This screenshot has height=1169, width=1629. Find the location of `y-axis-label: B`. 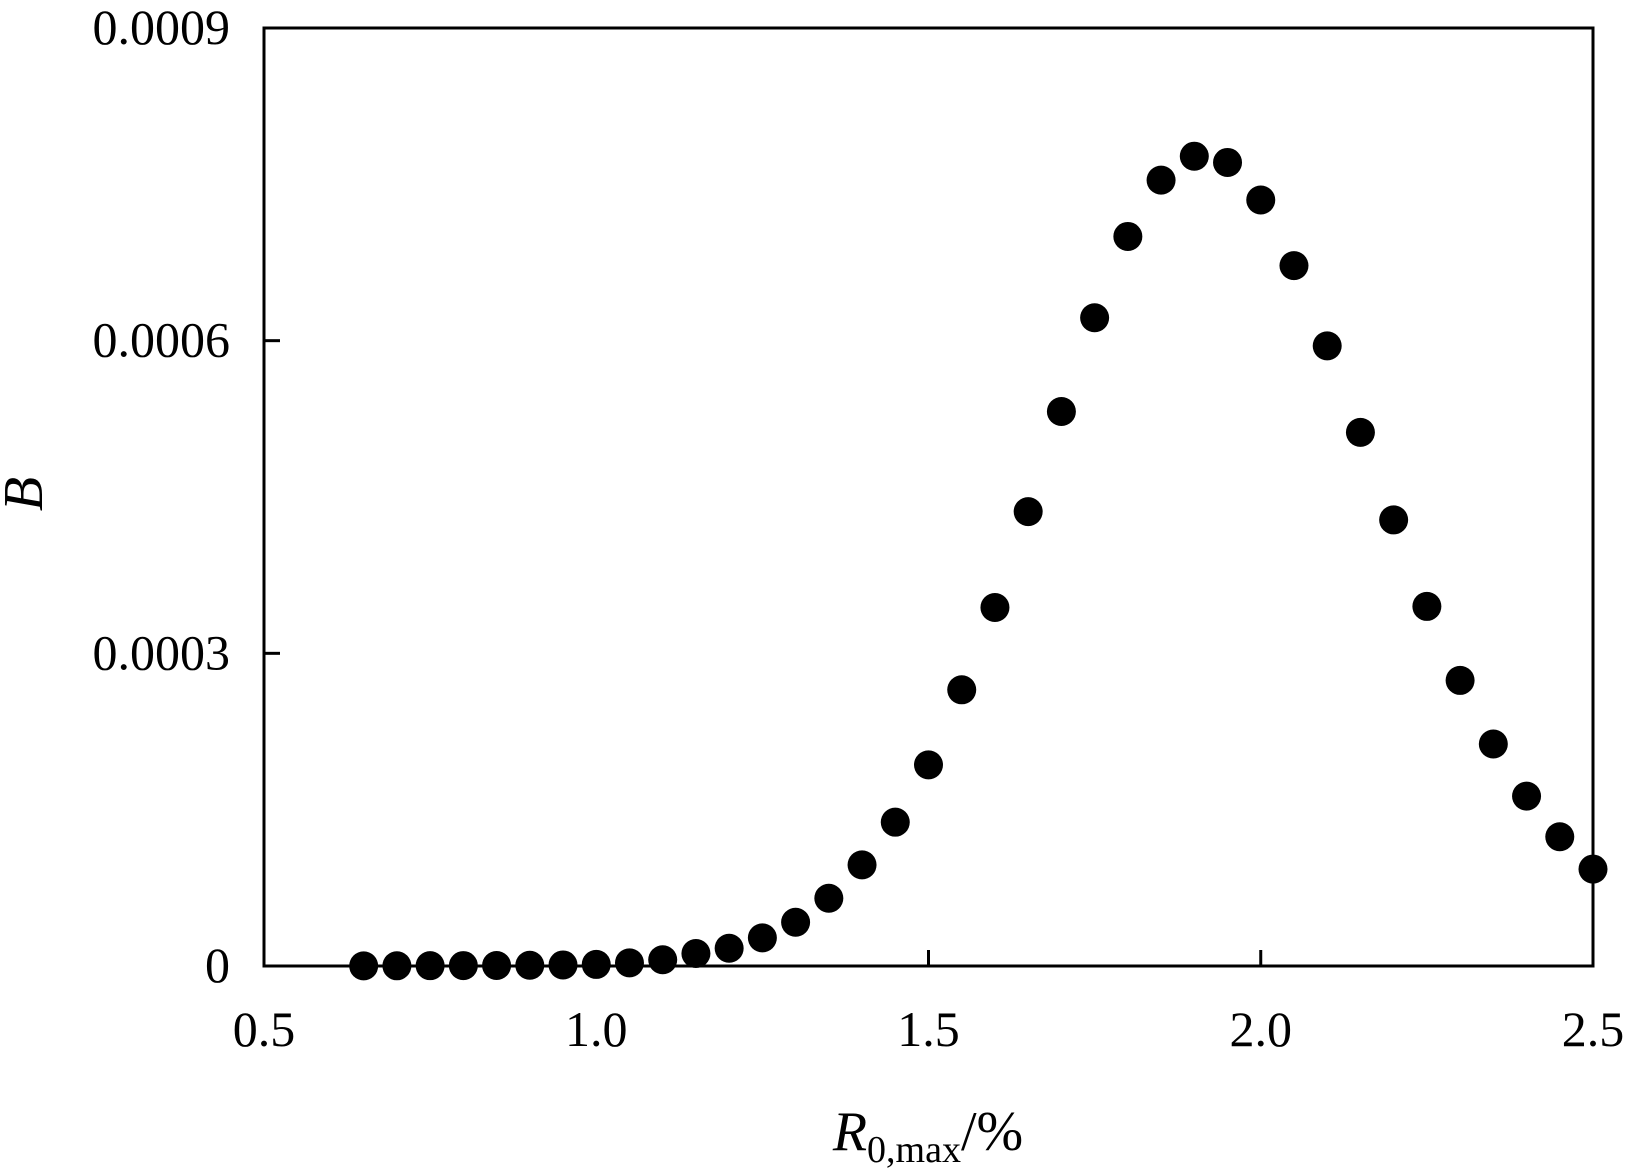

y-axis-label: B is located at coordinates (27, 494).